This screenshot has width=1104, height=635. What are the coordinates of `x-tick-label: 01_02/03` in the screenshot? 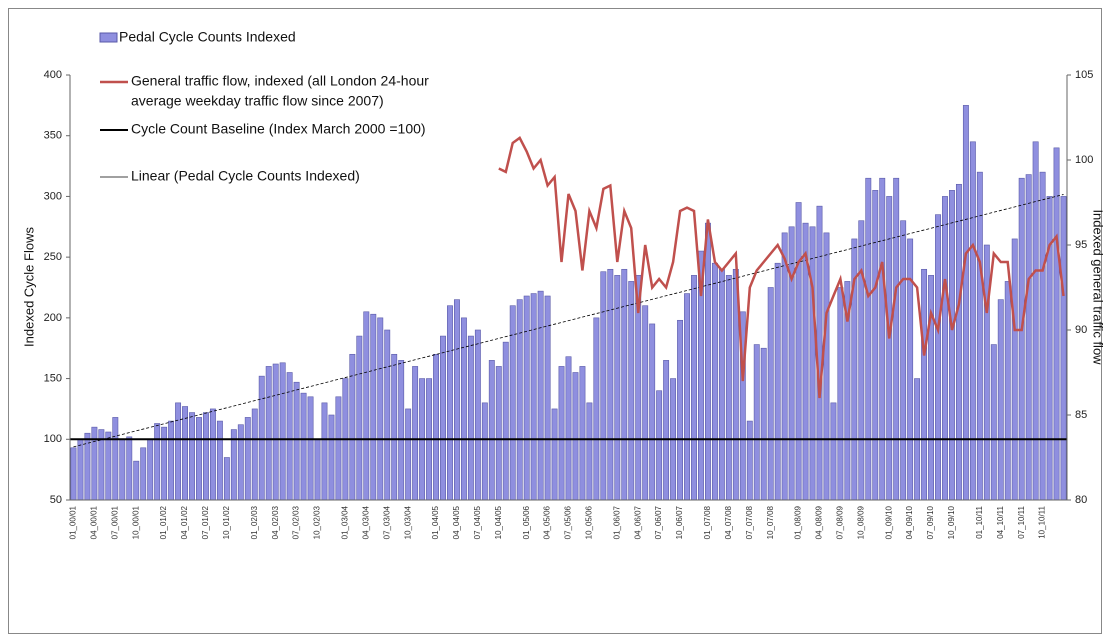 It's located at (254, 522).